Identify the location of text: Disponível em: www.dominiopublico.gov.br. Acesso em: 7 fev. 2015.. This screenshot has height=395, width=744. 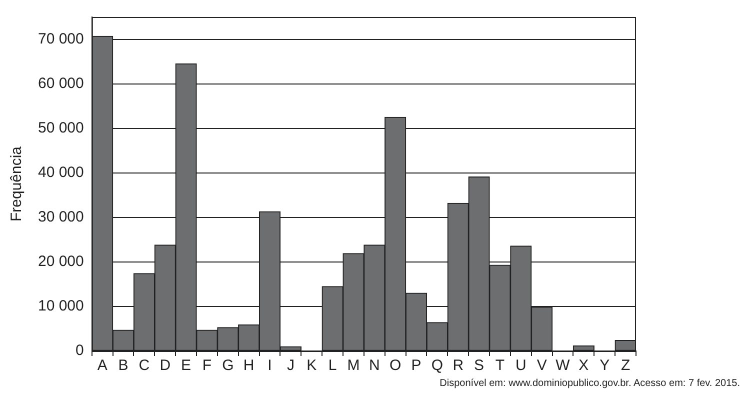
(590, 383).